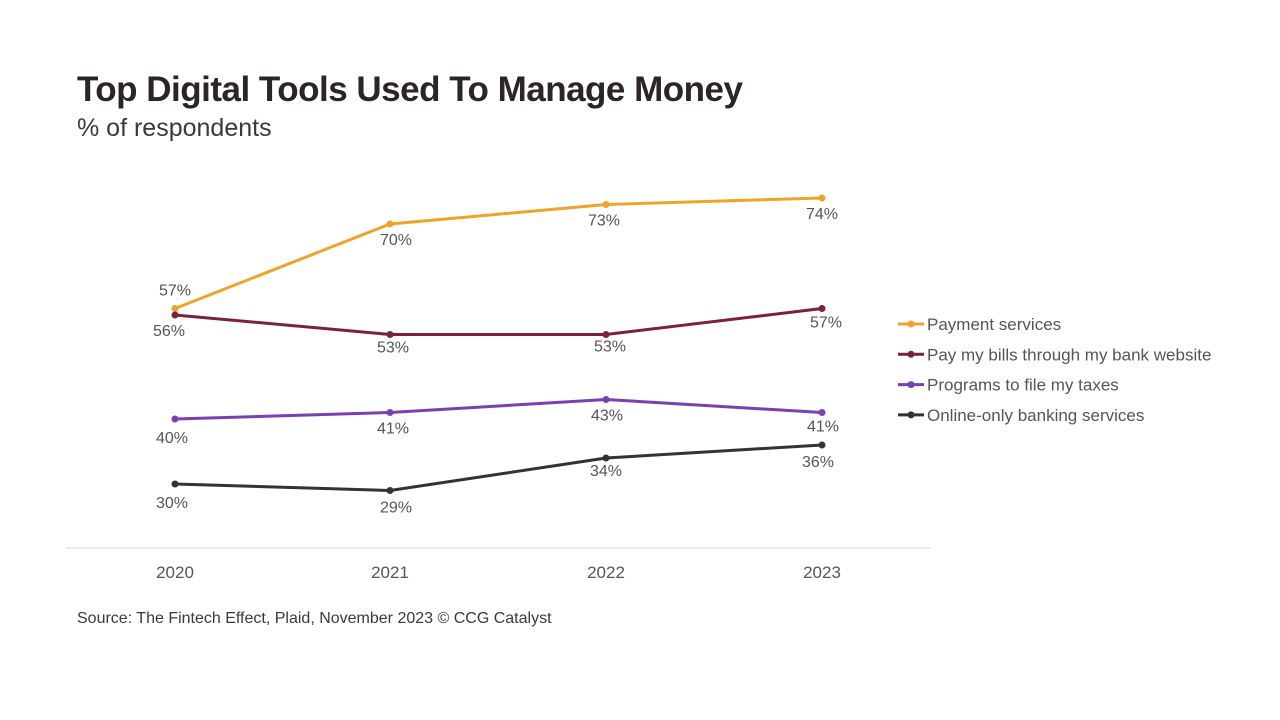 This screenshot has width=1280, height=720. What do you see at coordinates (396, 508) in the screenshot?
I see `data-label: 29%` at bounding box center [396, 508].